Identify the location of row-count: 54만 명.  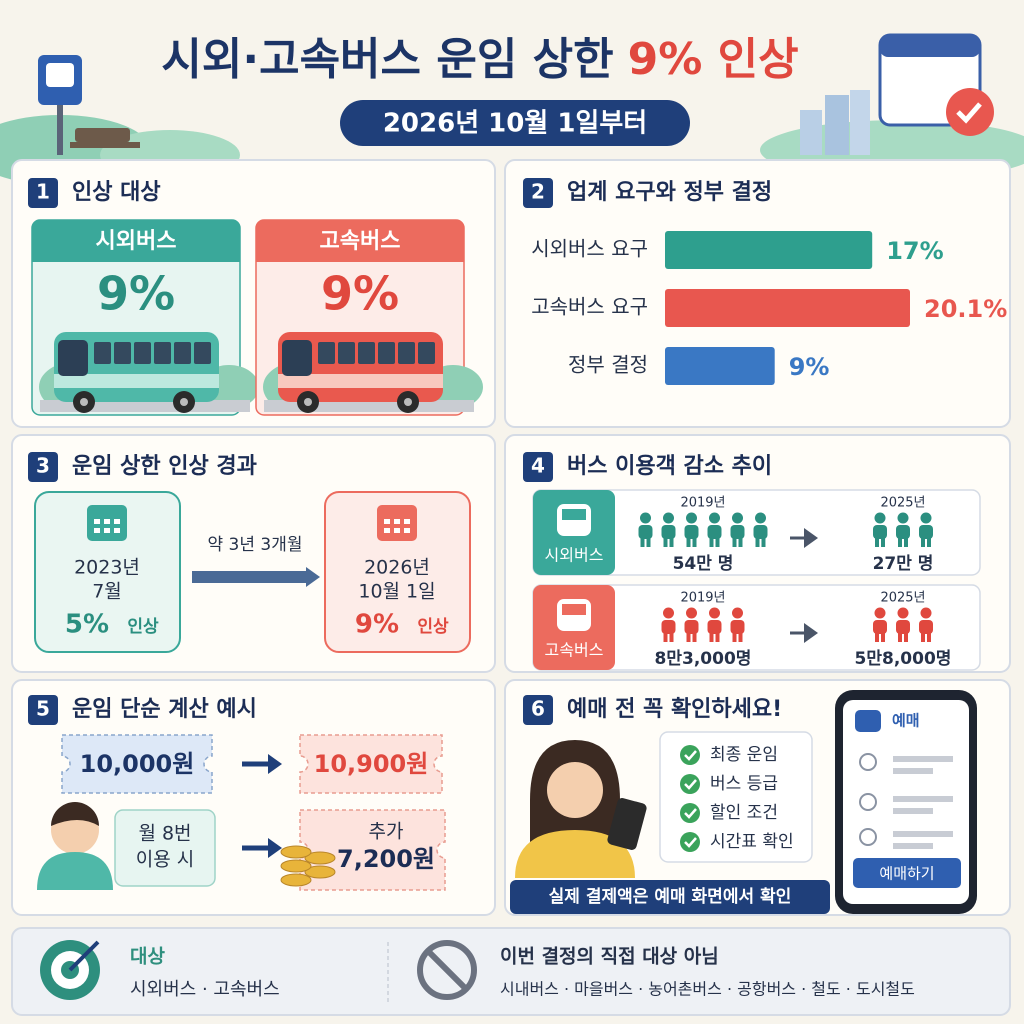
(703, 564).